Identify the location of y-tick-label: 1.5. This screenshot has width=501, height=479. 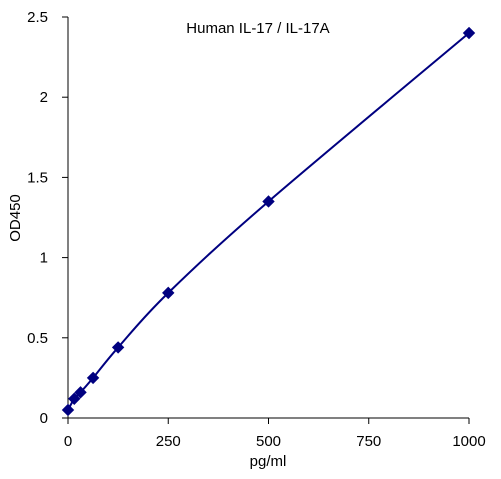
(37, 177).